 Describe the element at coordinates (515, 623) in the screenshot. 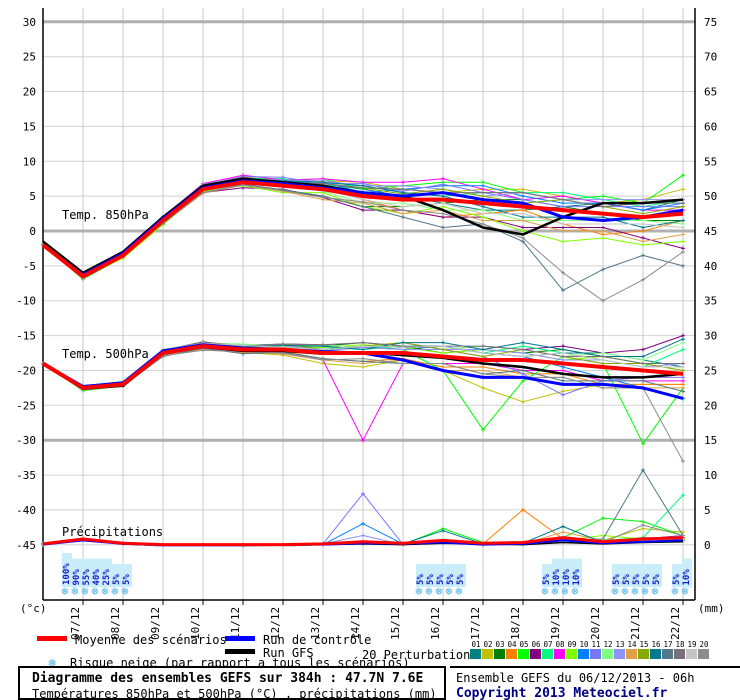

I see `x-tick-label: 18/12` at that location.